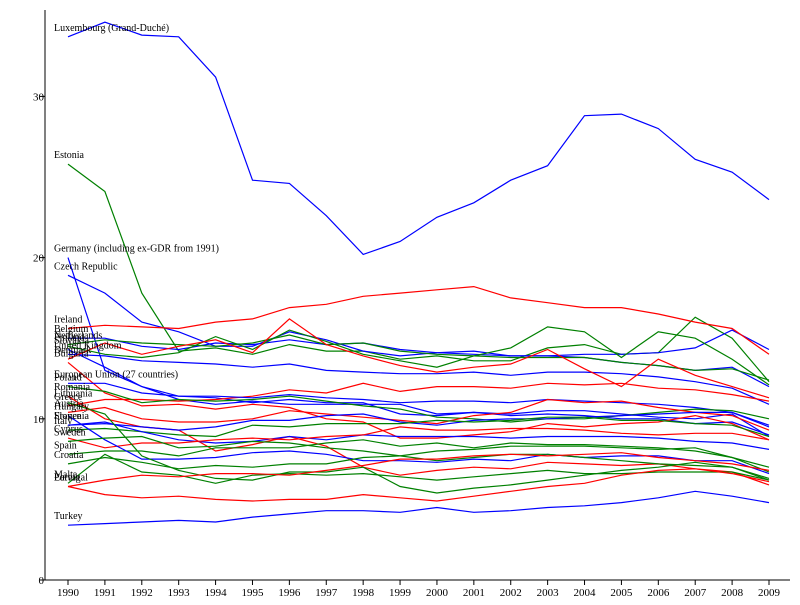 The width and height of the screenshot is (800, 605). I want to click on series-label-2: Germany (including ex-GDR from 1991), so click(136, 249).